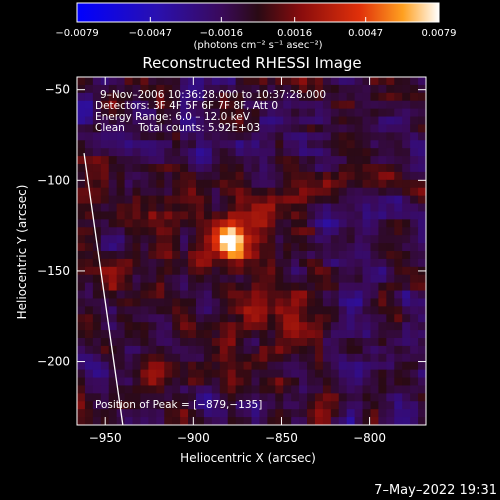  What do you see at coordinates (221, 33) in the screenshot?
I see `colorbar-tick-label: −0.0016` at bounding box center [221, 33].